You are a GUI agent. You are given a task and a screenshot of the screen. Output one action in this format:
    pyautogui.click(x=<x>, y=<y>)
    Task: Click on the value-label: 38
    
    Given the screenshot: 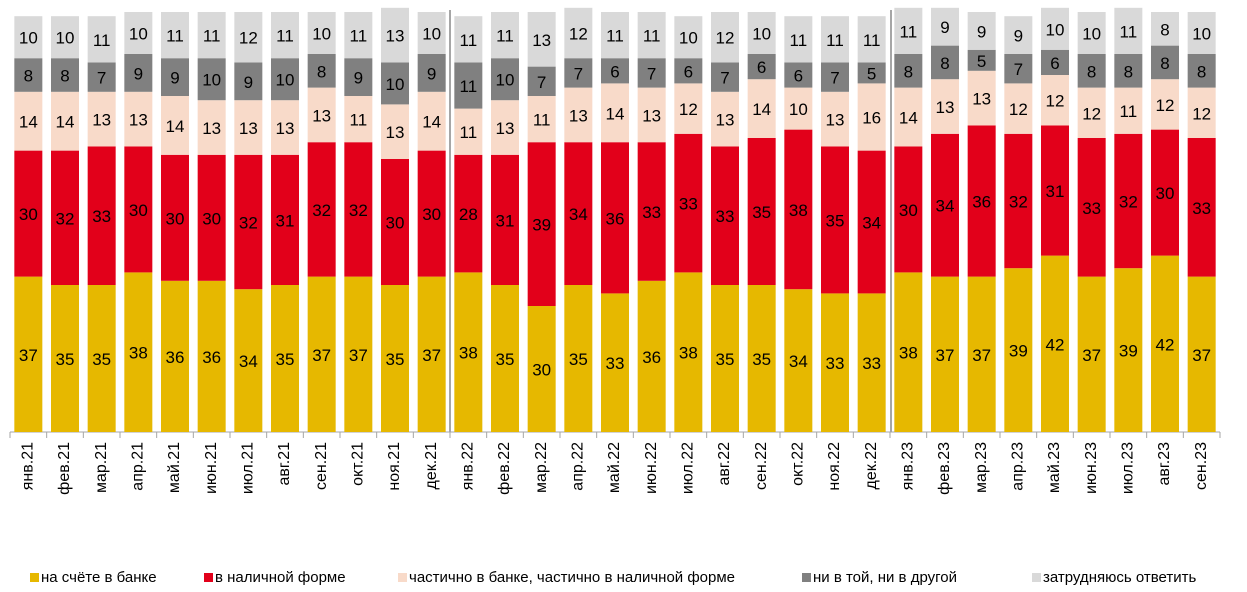 What is the action you would take?
    pyautogui.click(x=468, y=353)
    